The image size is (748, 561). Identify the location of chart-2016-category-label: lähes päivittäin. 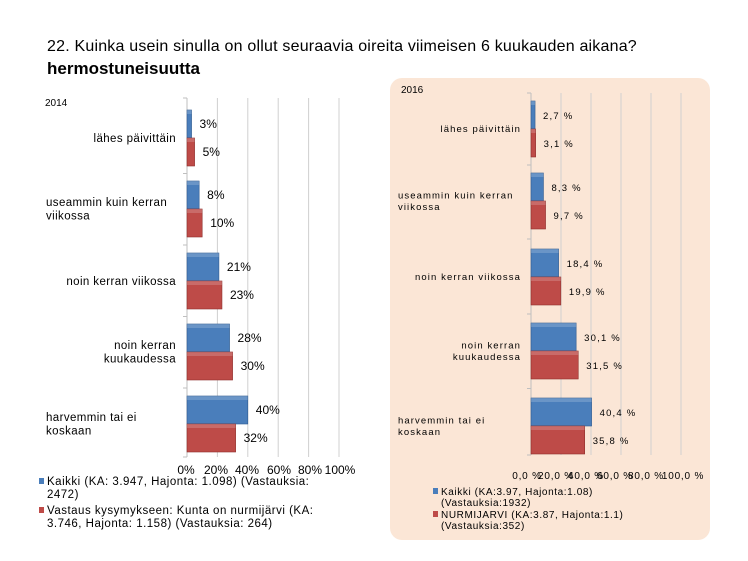
(481, 129).